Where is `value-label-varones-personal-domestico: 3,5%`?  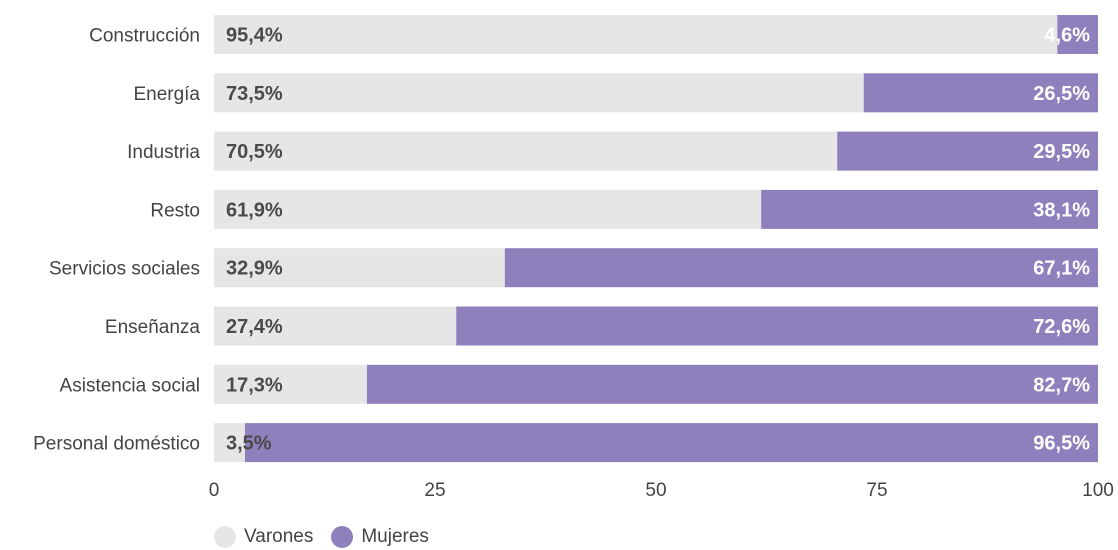
value-label-varones-personal-domestico: 3,5% is located at coordinates (249, 444).